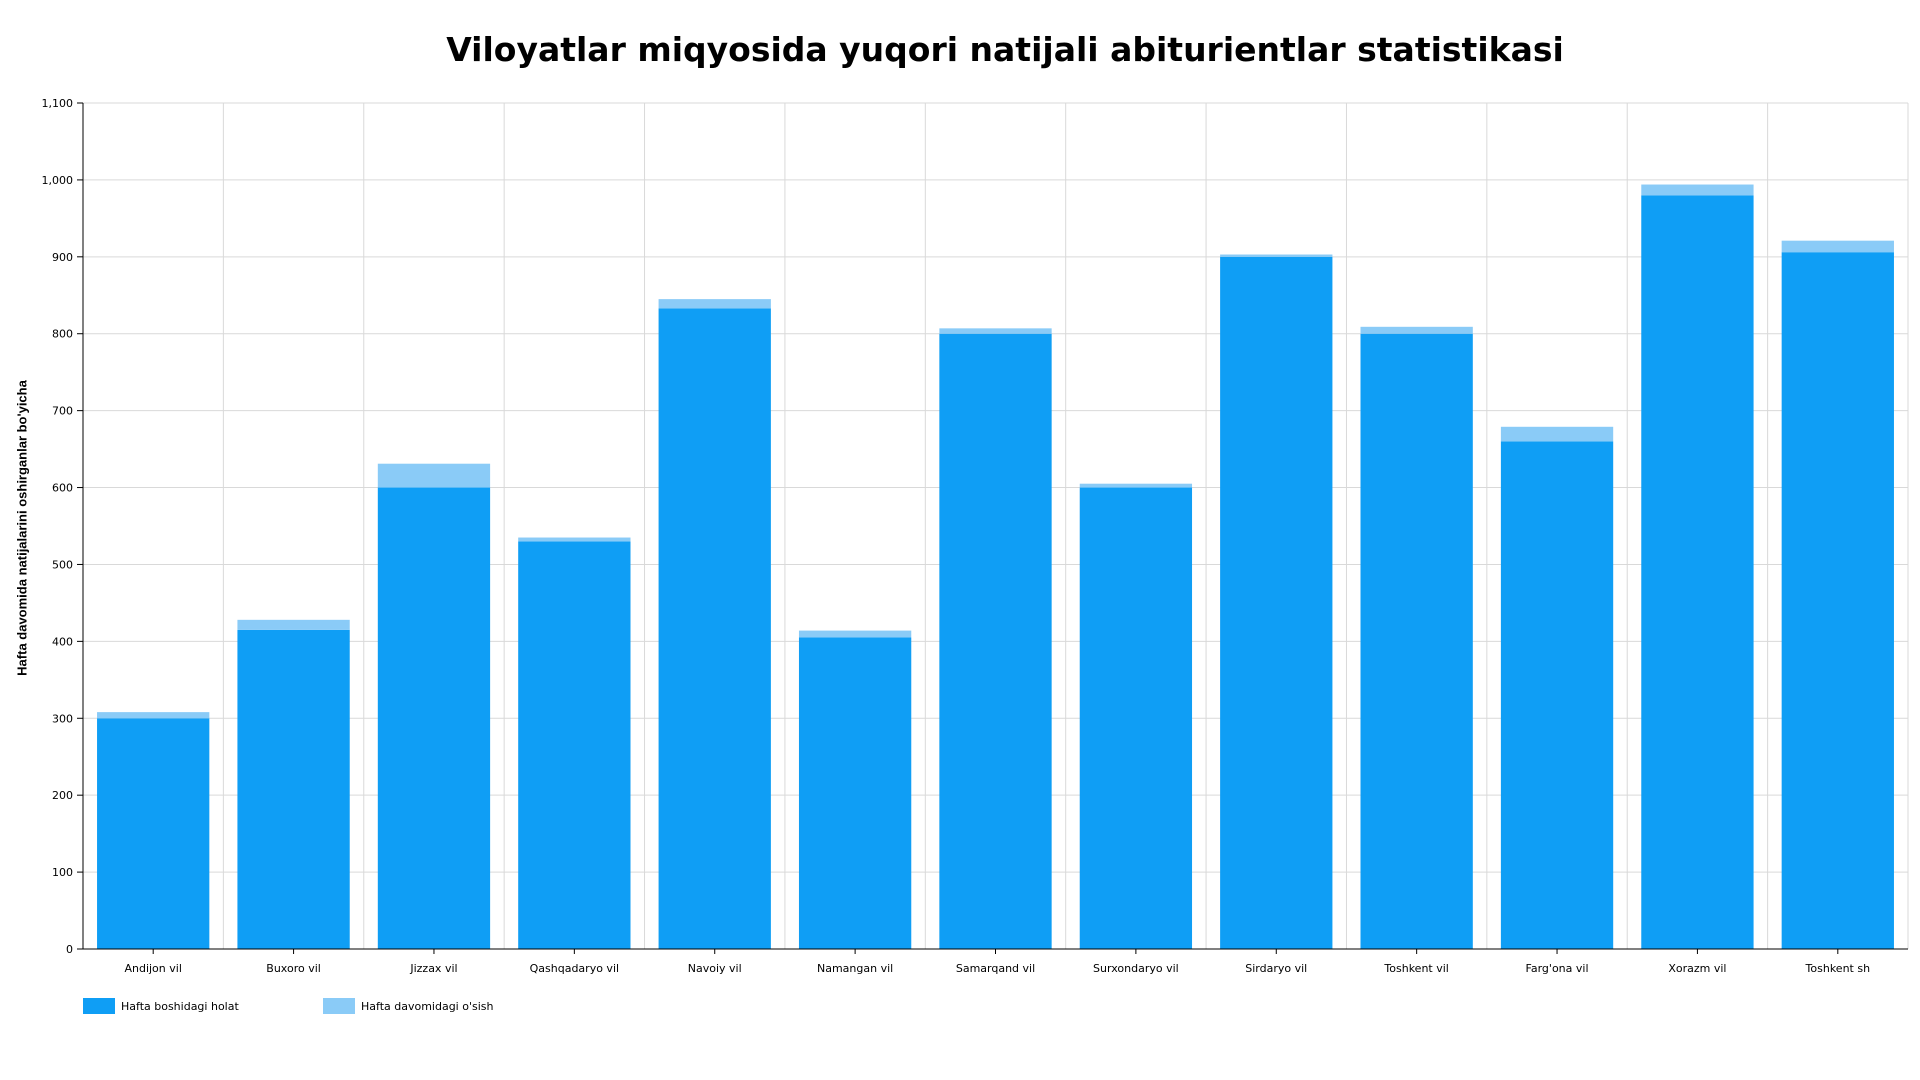 This screenshot has width=1920, height=1080. I want to click on y-tick-label: 300, so click(62, 718).